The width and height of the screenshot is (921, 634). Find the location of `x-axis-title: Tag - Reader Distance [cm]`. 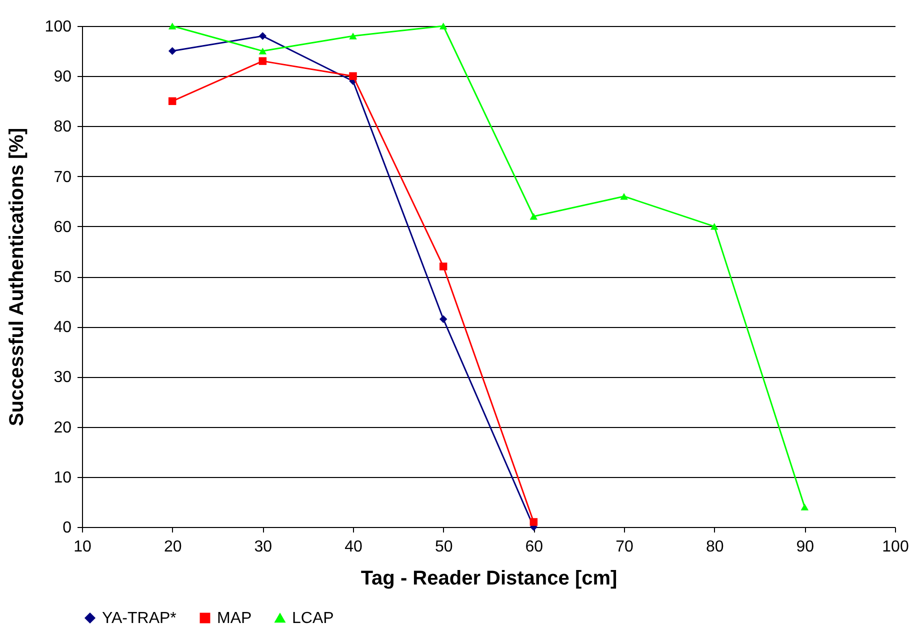

x-axis-title: Tag - Reader Distance [cm] is located at coordinates (489, 579).